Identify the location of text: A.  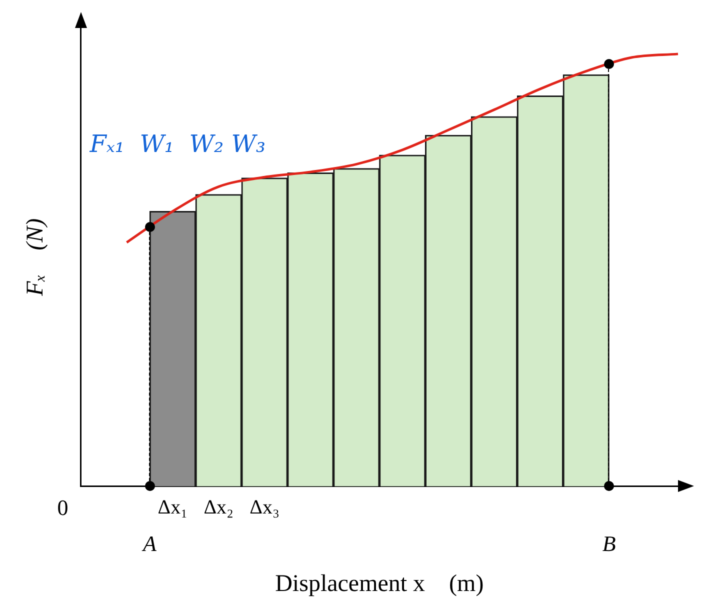
(148, 543).